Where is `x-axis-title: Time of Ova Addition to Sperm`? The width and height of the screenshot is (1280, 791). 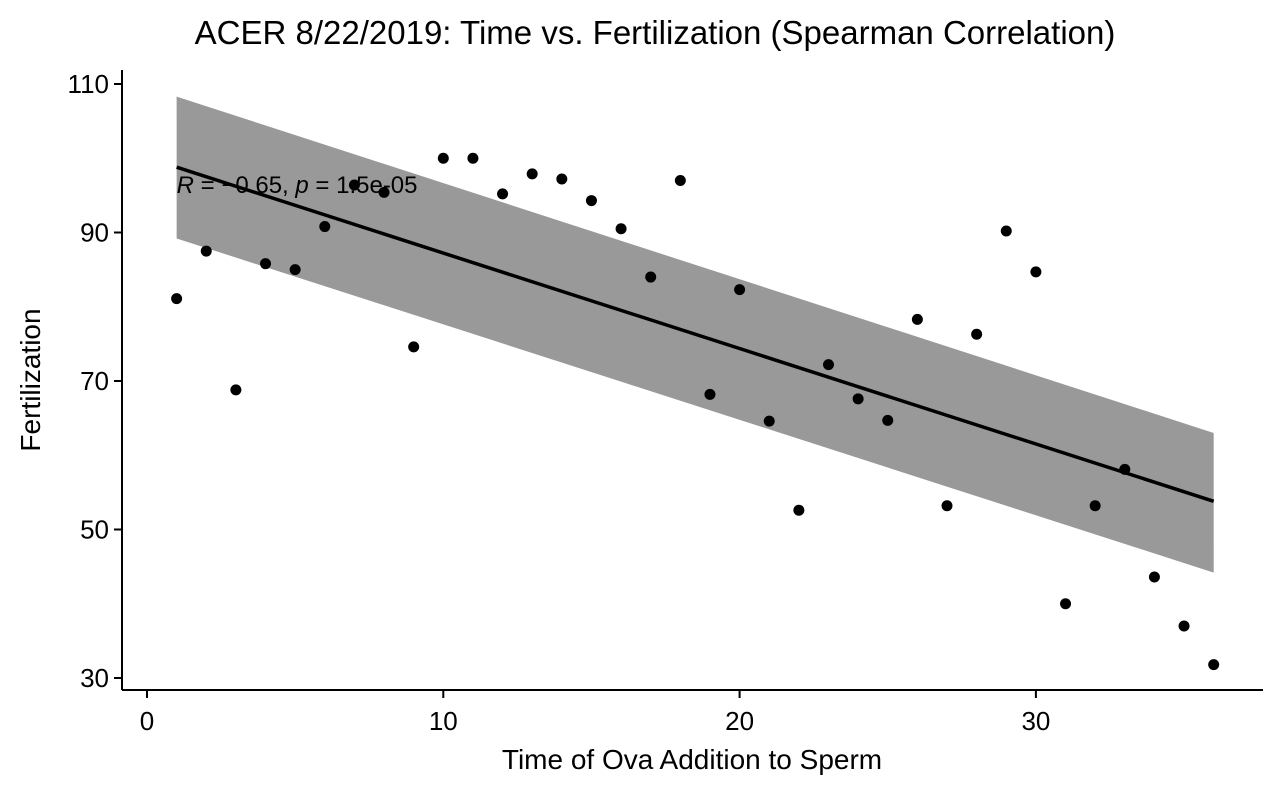 x-axis-title: Time of Ova Addition to Sperm is located at coordinates (692, 759).